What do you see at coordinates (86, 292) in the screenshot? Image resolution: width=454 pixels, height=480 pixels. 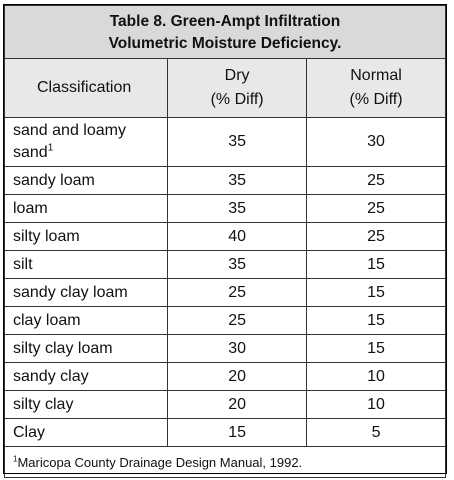 I see `row-classification: sandy clay loam` at bounding box center [86, 292].